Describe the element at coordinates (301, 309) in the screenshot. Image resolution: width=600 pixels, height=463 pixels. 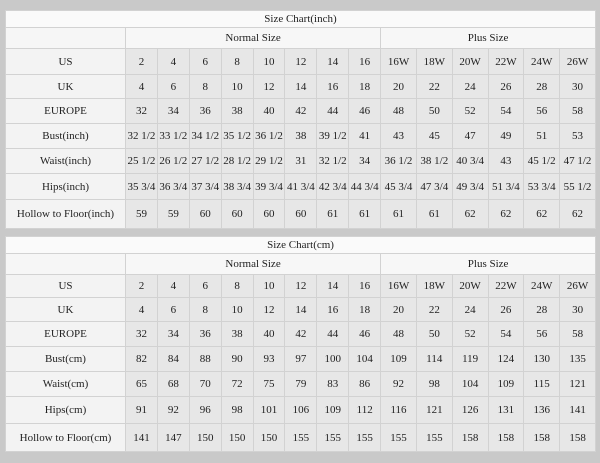
I see `size-cell: 14` at that location.